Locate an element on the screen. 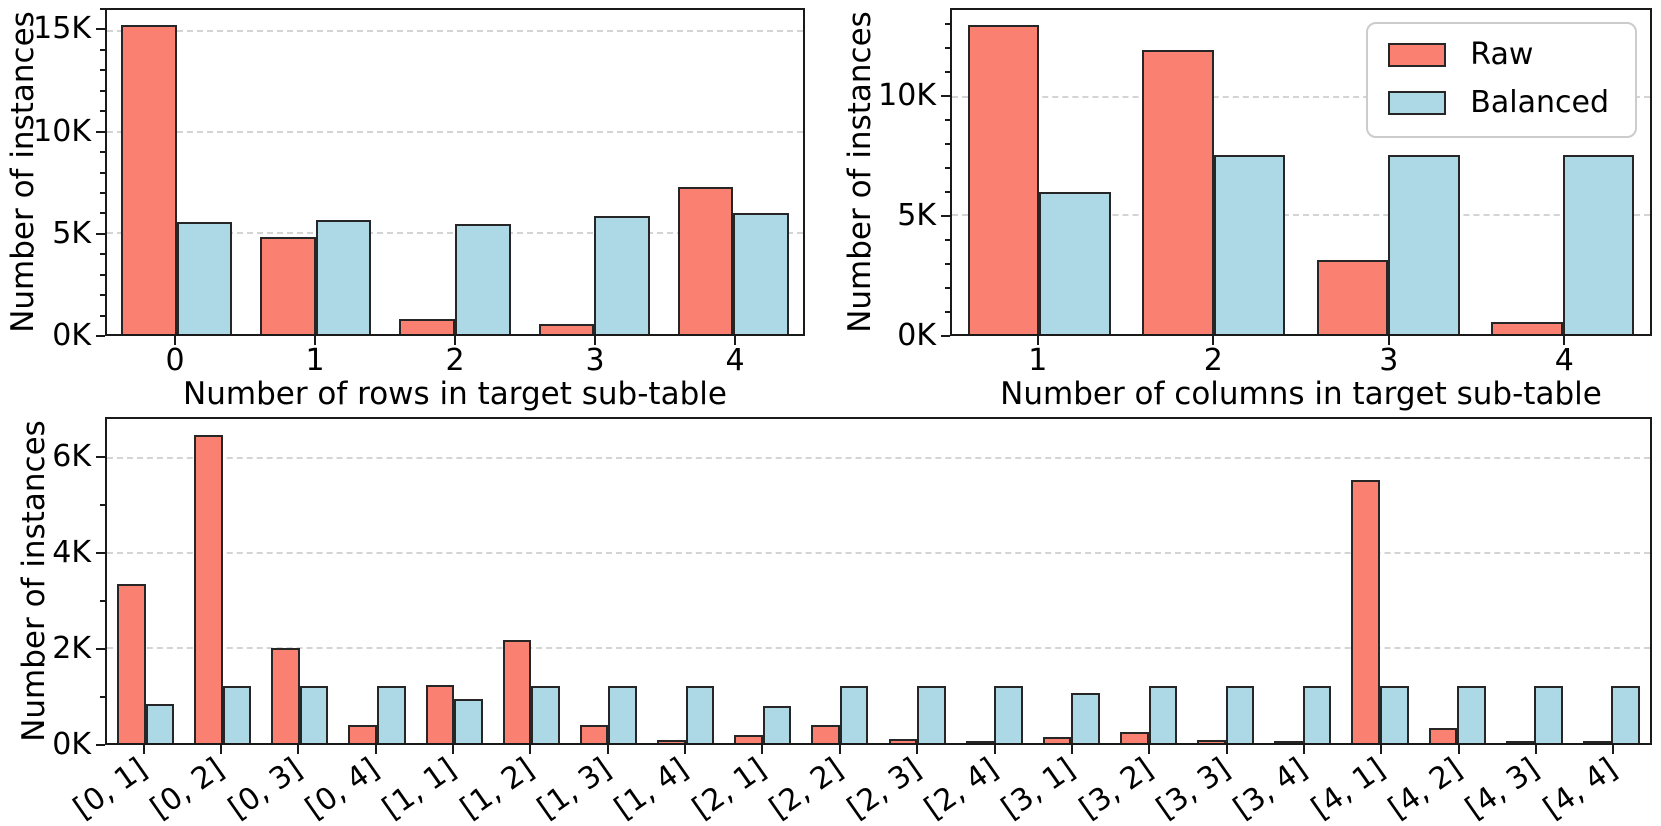 This screenshot has height=826, width=1661. legend: Raw Balanced is located at coordinates (1501, 80).